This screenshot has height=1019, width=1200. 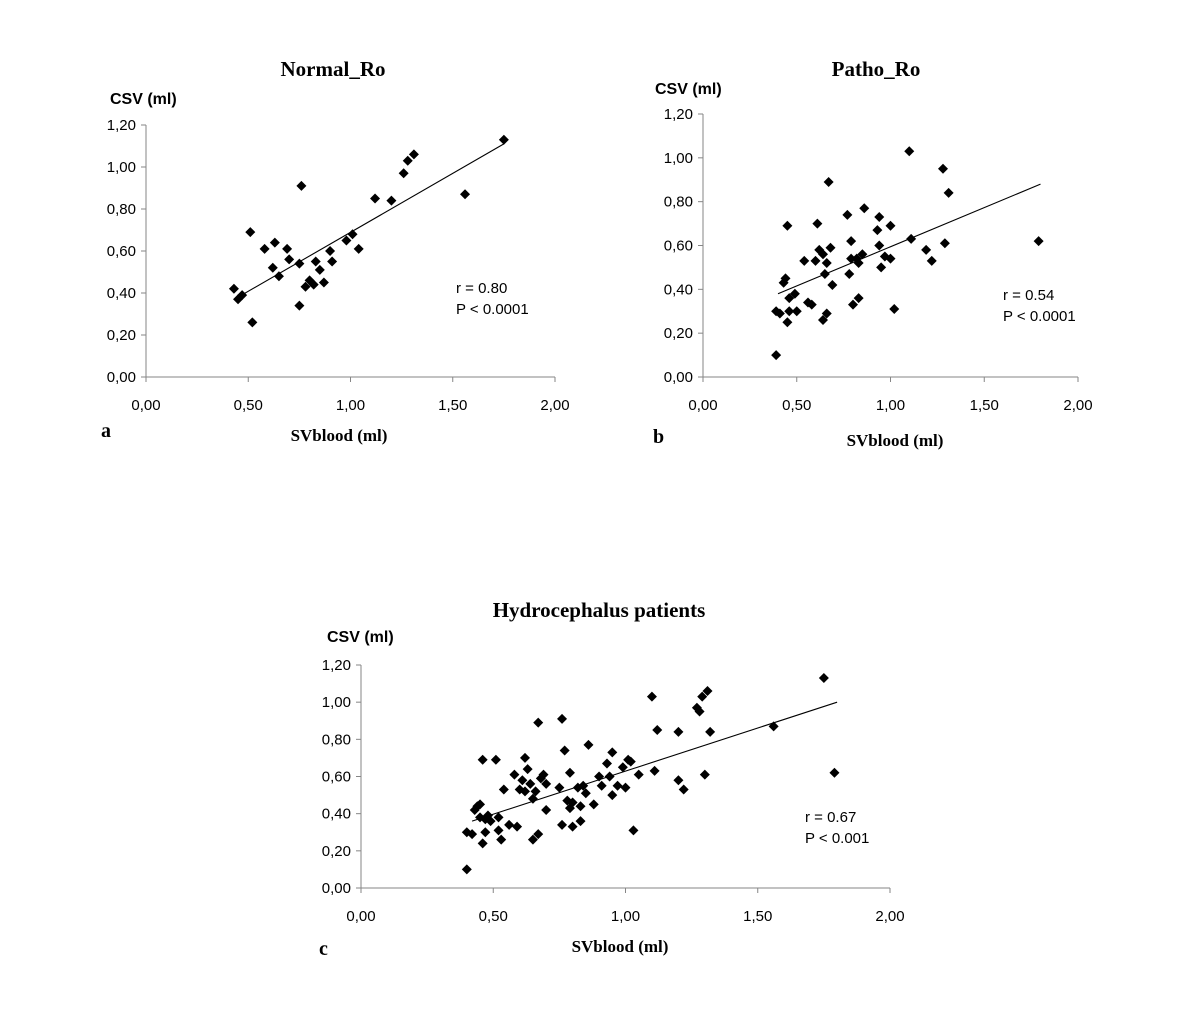 What do you see at coordinates (599, 610) in the screenshot?
I see `chart-title: Hydrocephalus patients` at bounding box center [599, 610].